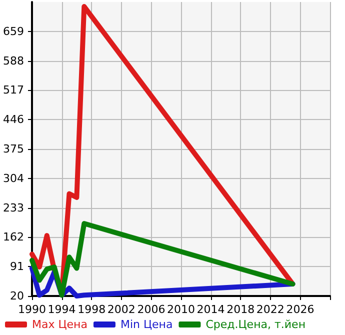  Describe the element at coordinates (60, 324) in the screenshot. I see `legend-label: Max Цена` at that location.